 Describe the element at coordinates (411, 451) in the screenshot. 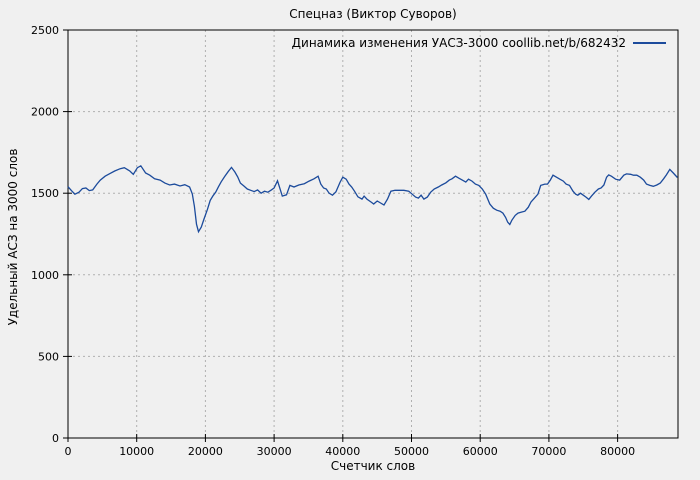

I see `svg-text: 50000` at that location.